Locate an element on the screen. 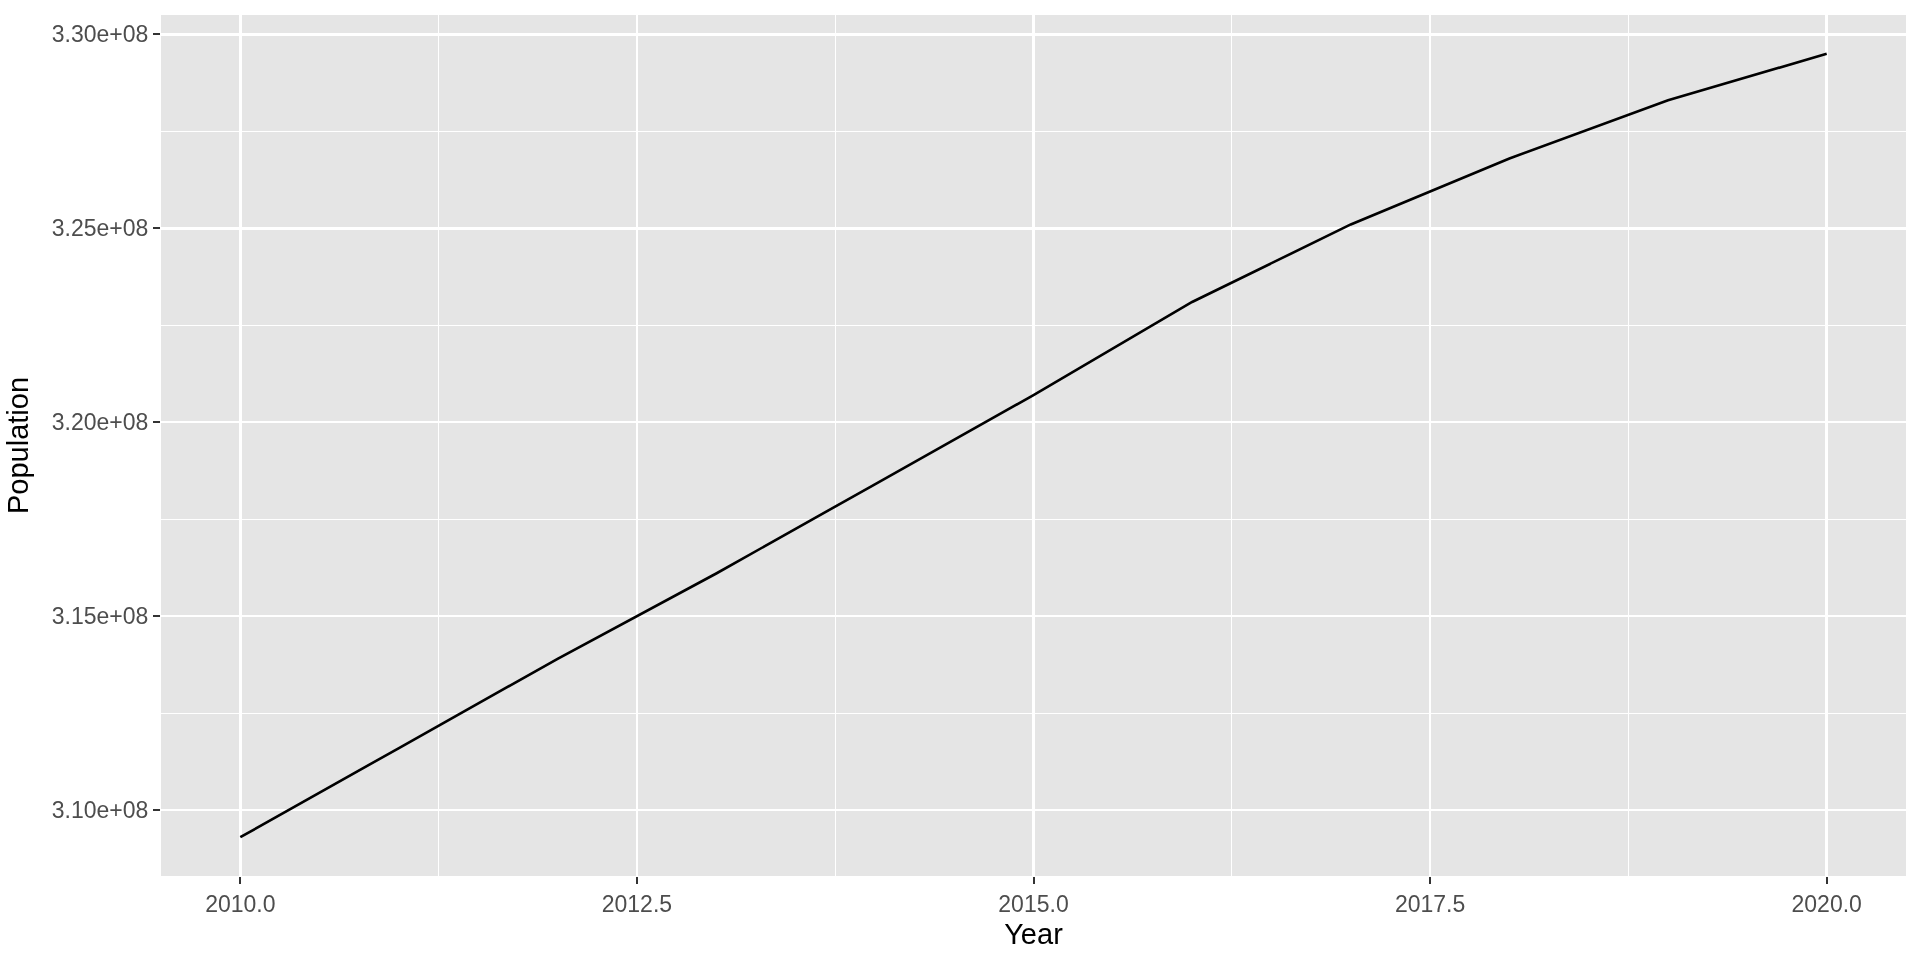 This screenshot has width=1920, height=960. x-tick-label: 2015.0 is located at coordinates (1033, 903).